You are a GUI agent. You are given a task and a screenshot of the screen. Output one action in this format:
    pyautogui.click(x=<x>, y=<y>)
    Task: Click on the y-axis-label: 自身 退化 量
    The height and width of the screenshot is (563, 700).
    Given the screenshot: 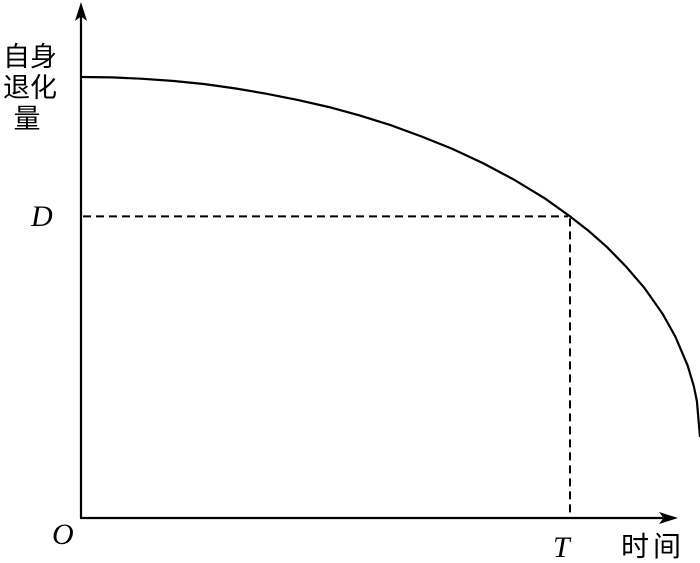 What is the action you would take?
    pyautogui.click(x=30, y=88)
    